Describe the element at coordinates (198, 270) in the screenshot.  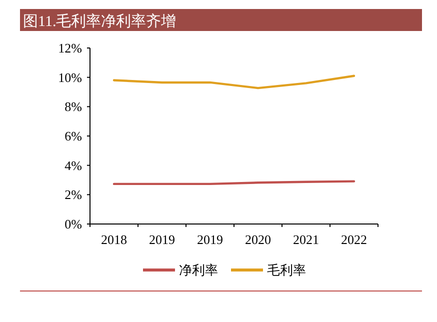
I see `legend-label: 净利率` at that location.